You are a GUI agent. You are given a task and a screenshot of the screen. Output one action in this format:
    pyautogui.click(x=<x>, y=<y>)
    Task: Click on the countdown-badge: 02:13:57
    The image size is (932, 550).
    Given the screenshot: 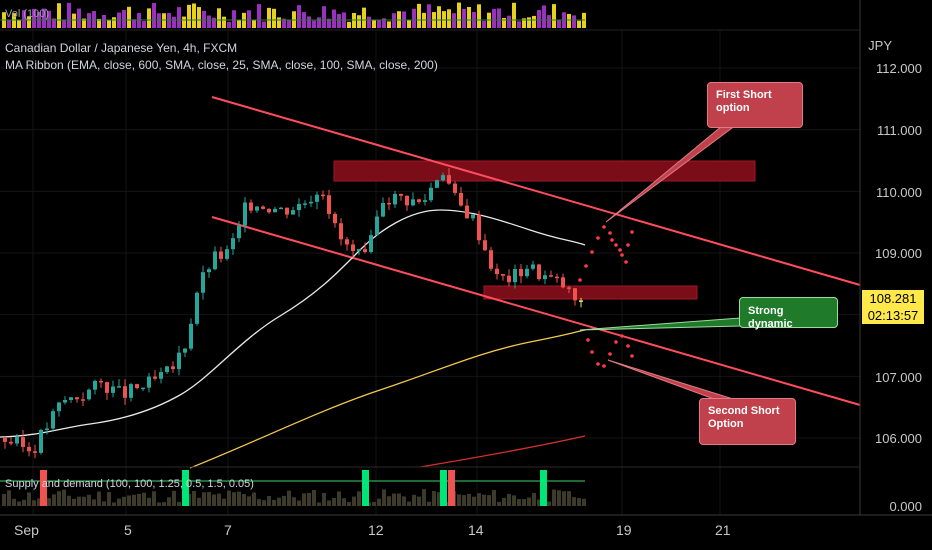 What is the action you would take?
    pyautogui.click(x=893, y=315)
    